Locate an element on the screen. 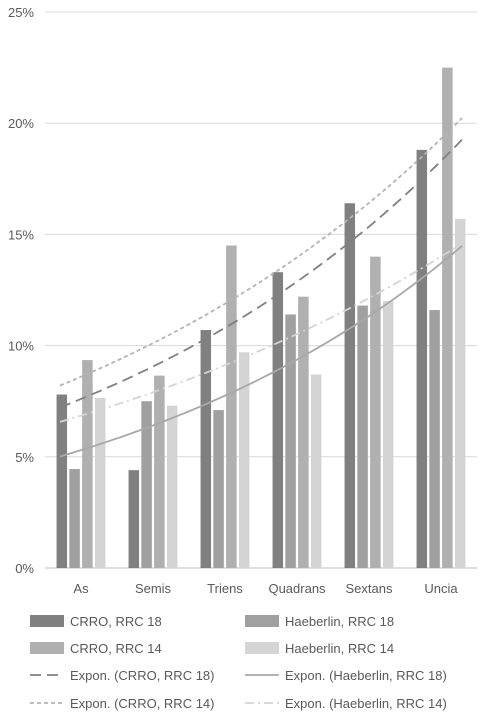 This screenshot has height=719, width=482. legend-label: Expon. (CRRO, RRC 18) is located at coordinates (142, 675).